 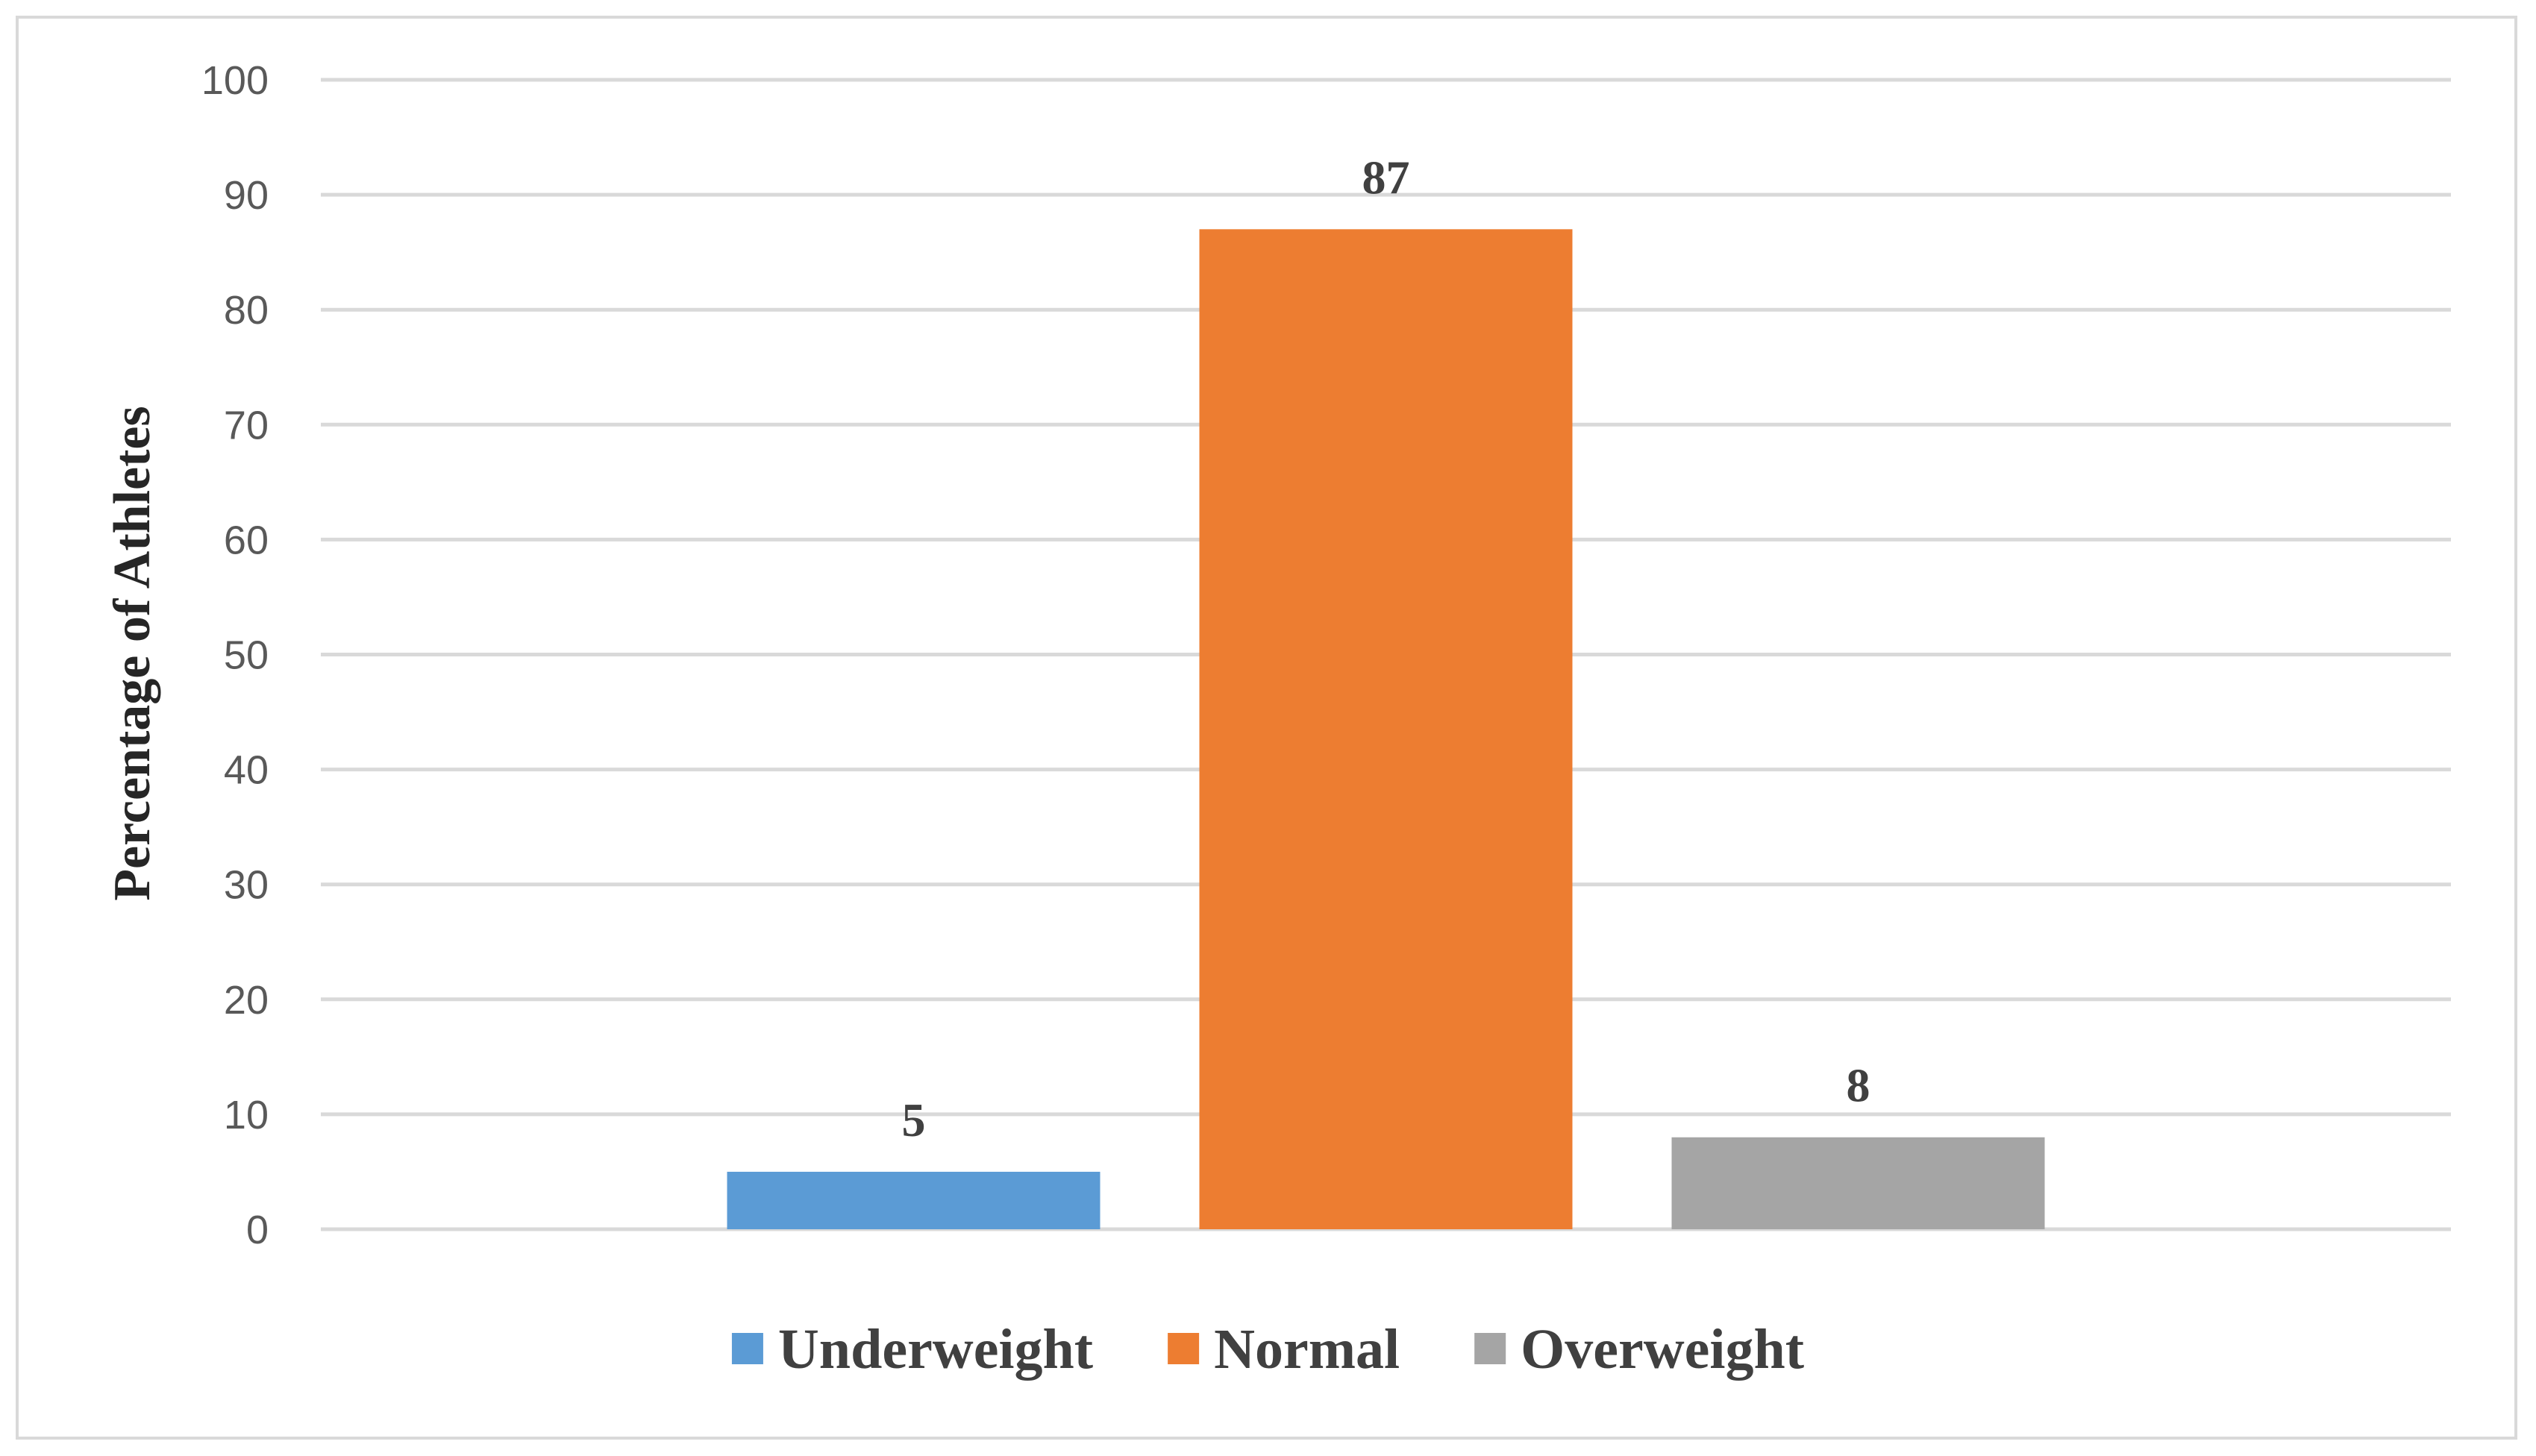 I want to click on y-axis-tick-labels: 0 10 20 30 40 50 60 70 80 90 100, so click(x=235, y=655).